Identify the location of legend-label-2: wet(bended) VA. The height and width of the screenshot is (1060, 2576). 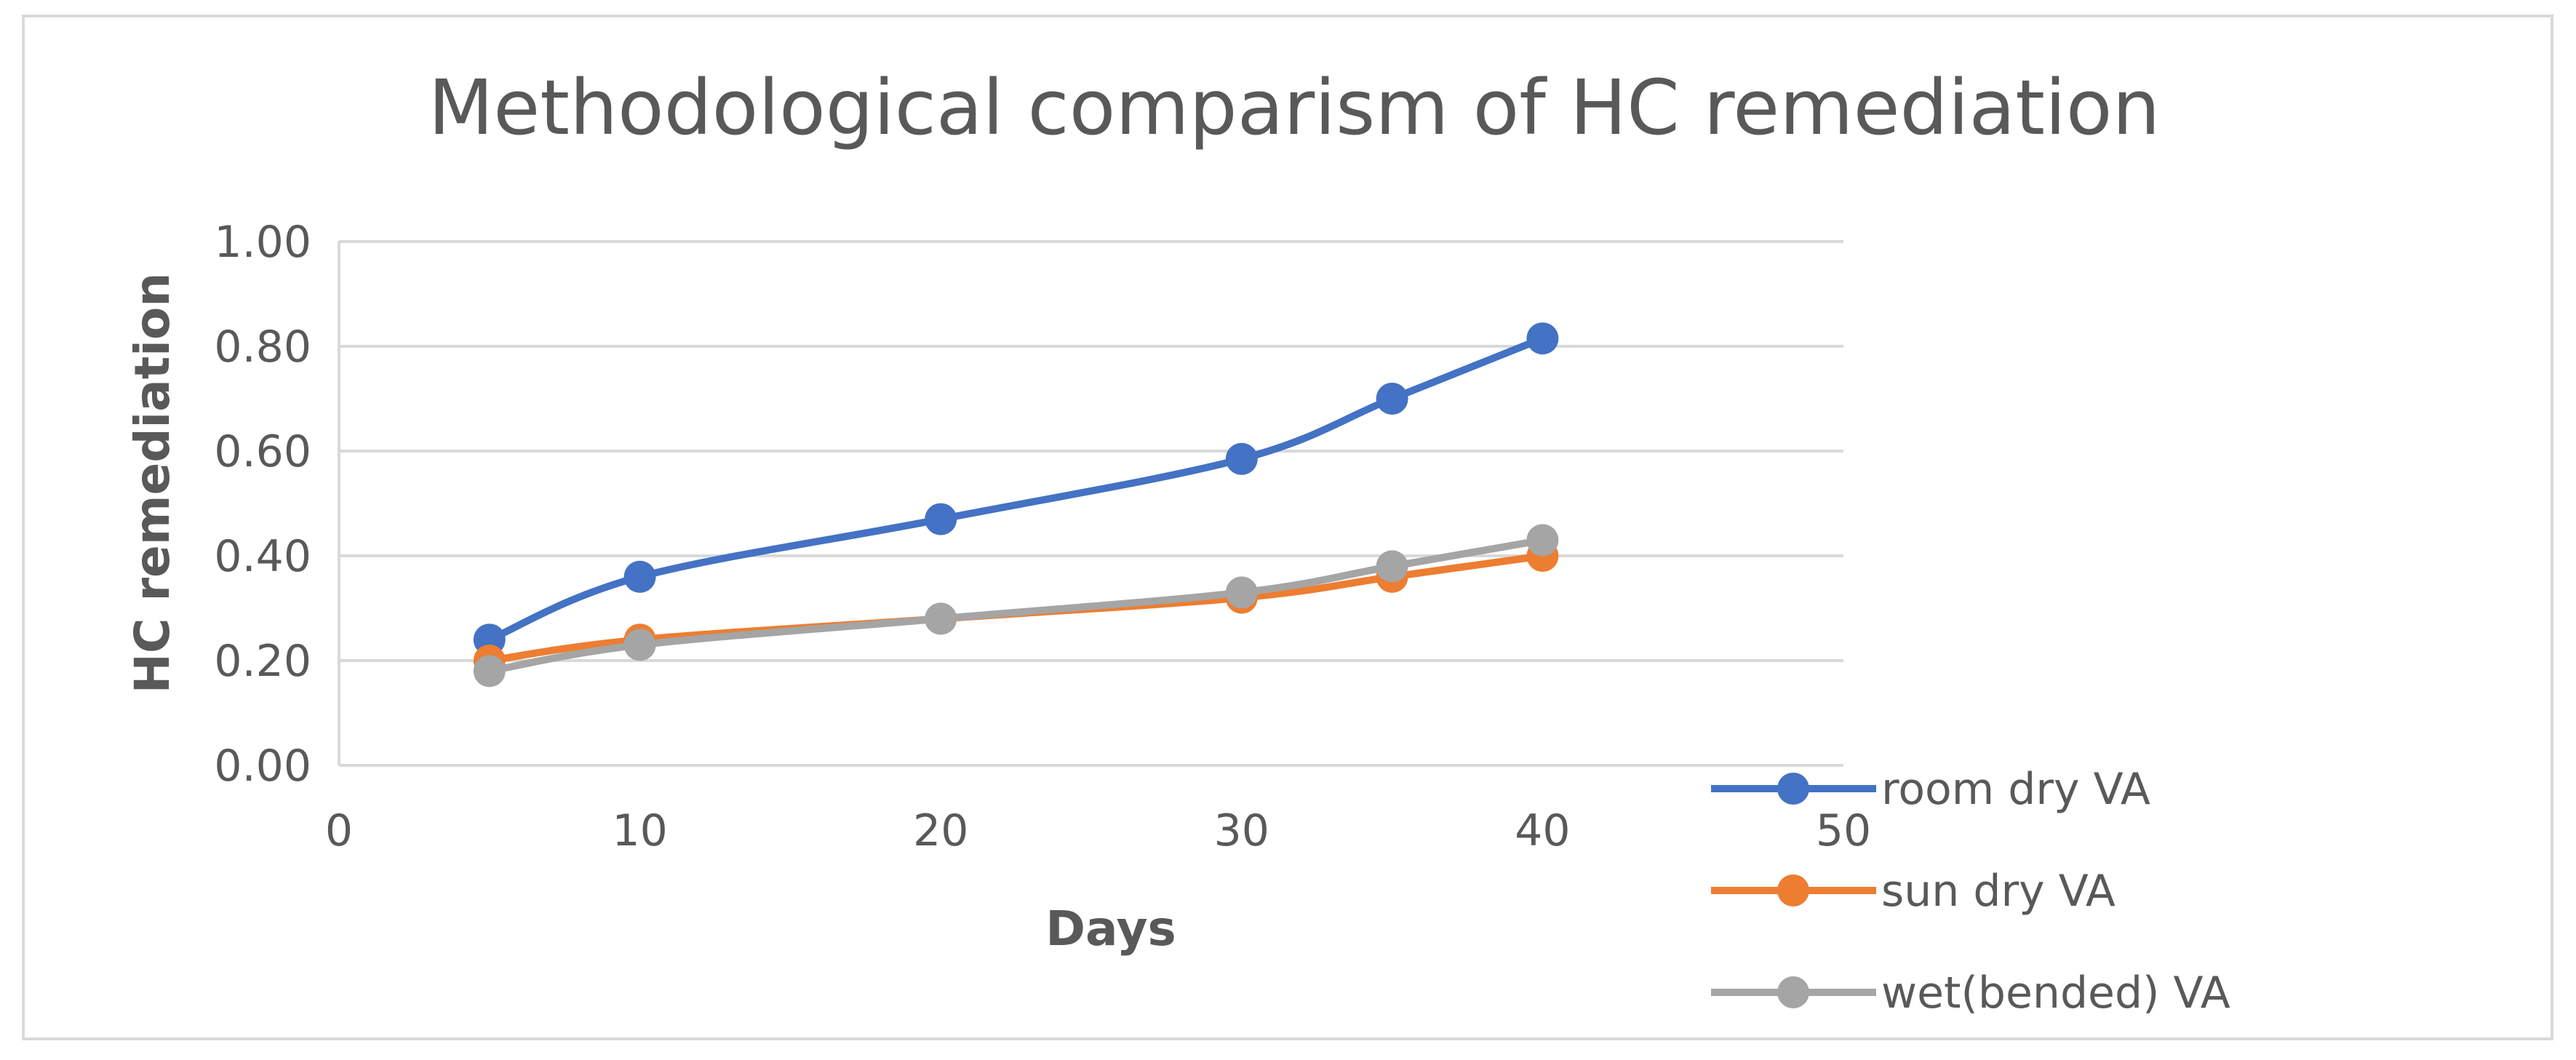
(2055, 993).